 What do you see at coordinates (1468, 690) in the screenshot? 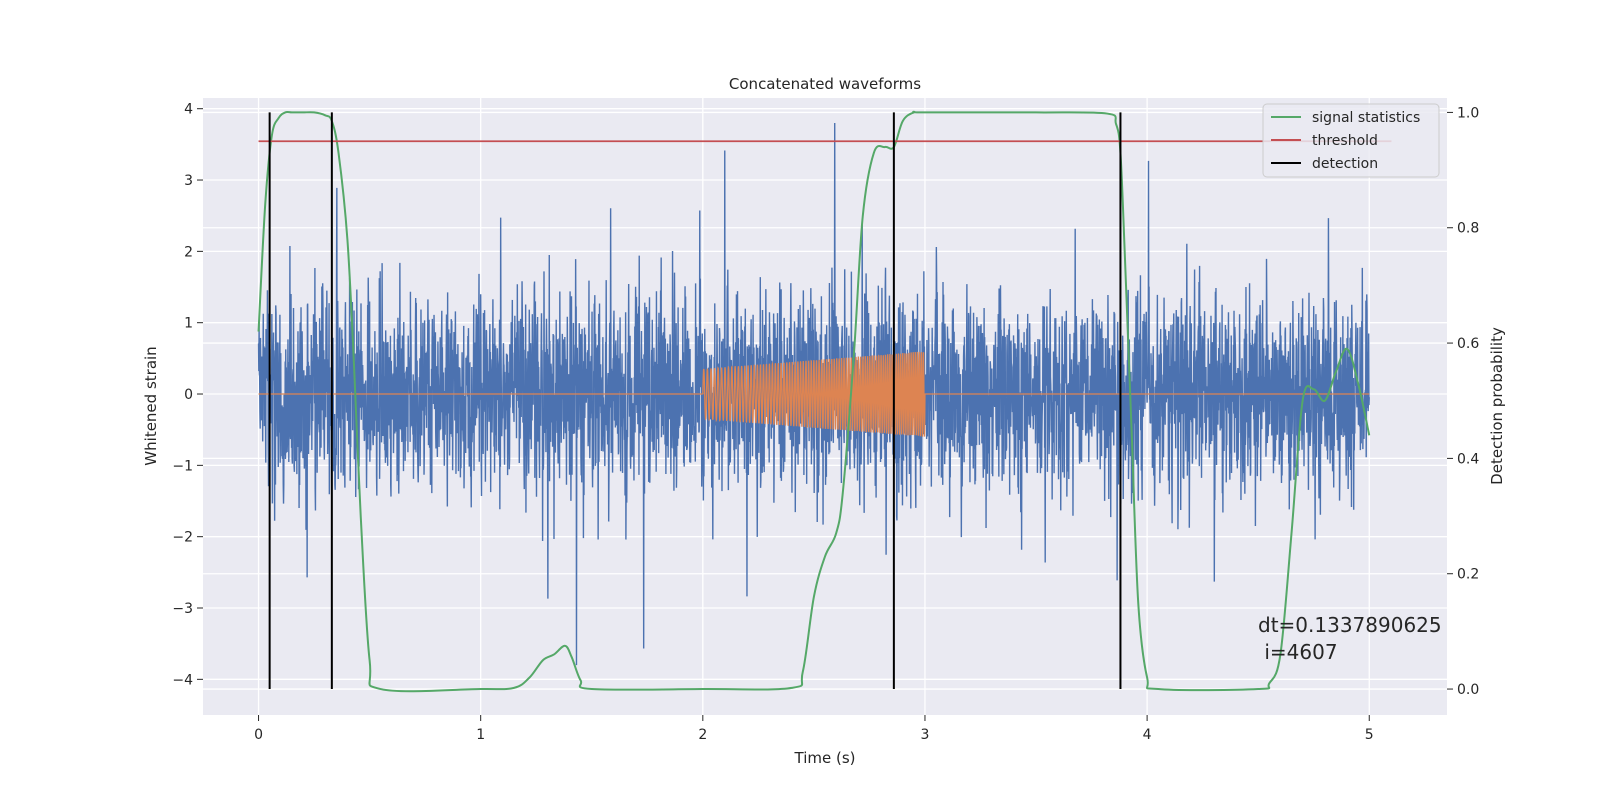
I see `y-right-tick-label: 0.0` at bounding box center [1468, 690].